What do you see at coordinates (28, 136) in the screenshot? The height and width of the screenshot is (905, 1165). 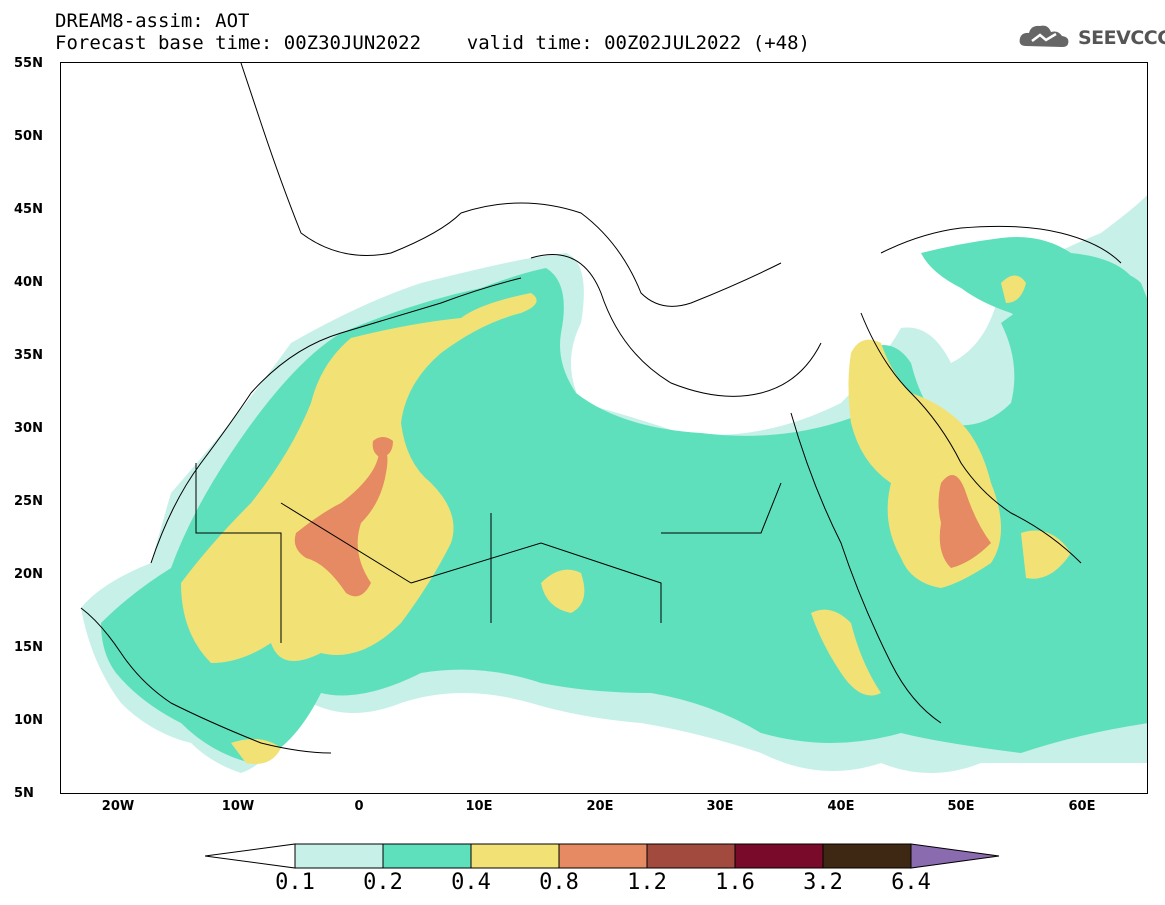 I see `lat-label: 50N` at bounding box center [28, 136].